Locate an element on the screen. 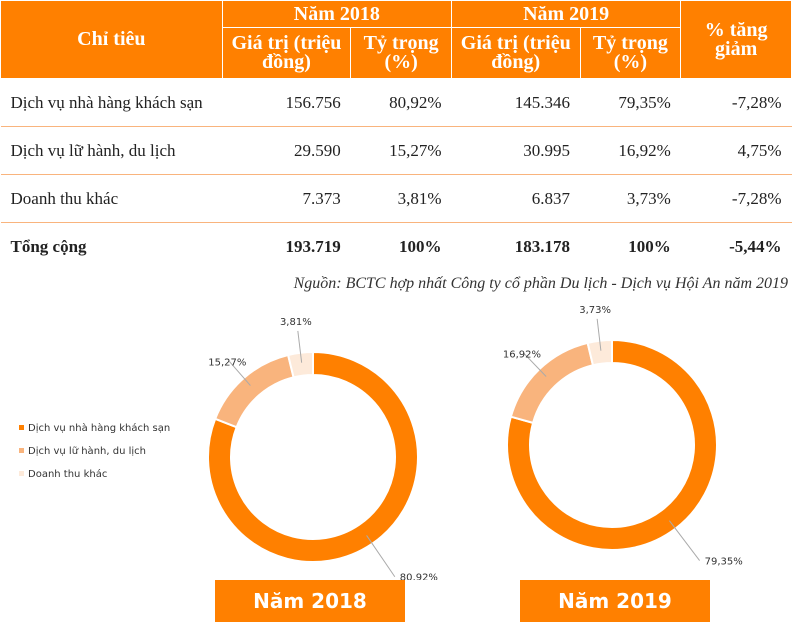 Image resolution: width=792 pixels, height=624 pixels. cell-v2019: 183.178 is located at coordinates (542, 246).